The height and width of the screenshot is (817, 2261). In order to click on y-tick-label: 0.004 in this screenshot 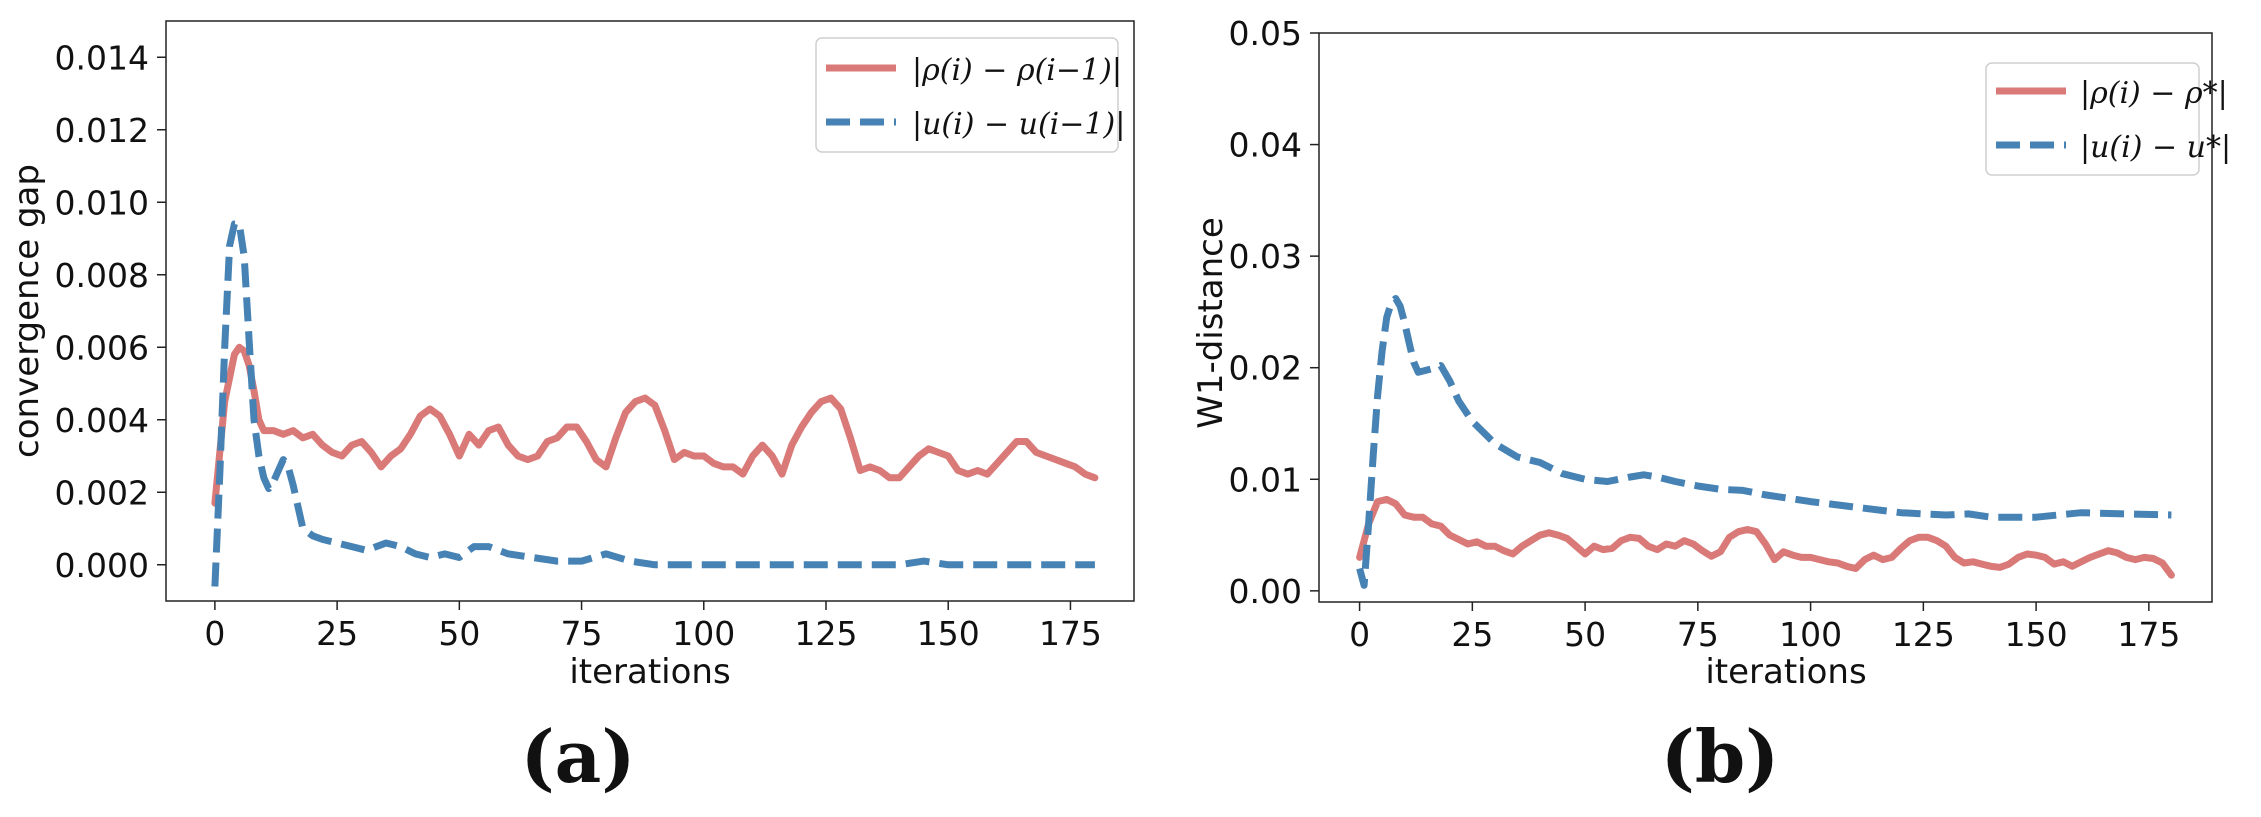, I will do `click(102, 420)`.